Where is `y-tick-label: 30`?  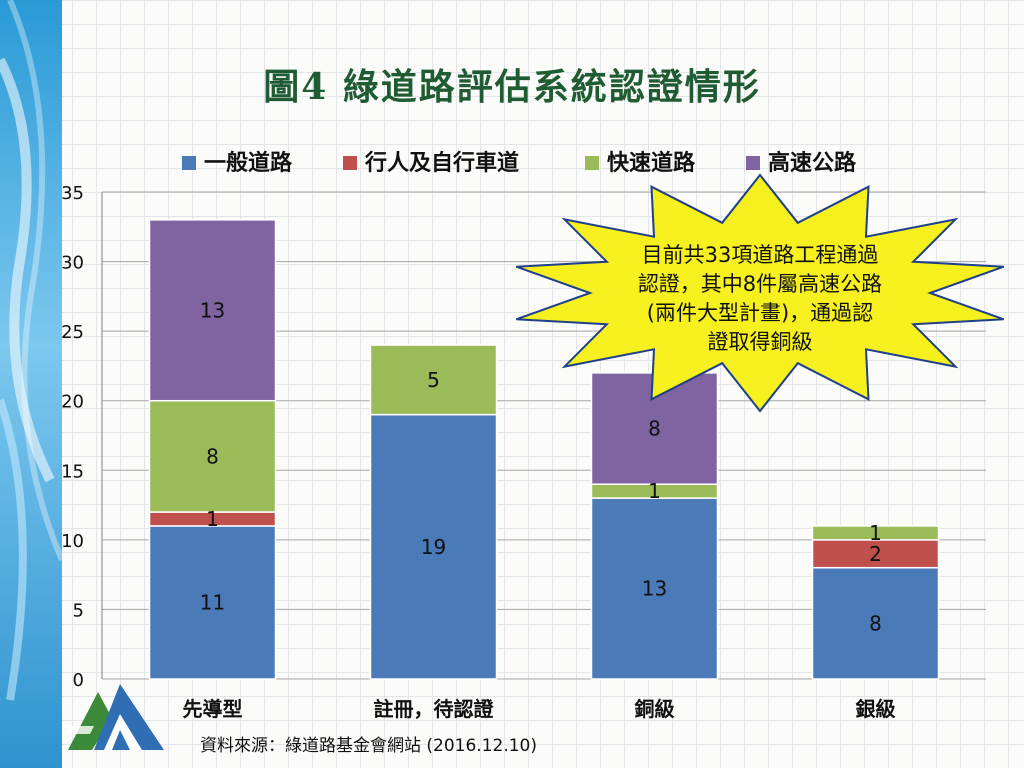
y-tick-label: 30 is located at coordinates (72, 263).